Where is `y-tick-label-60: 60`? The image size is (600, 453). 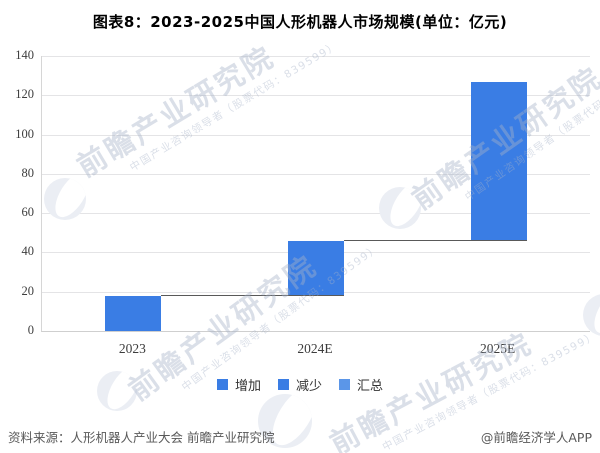 y-tick-label-60: 60 is located at coordinates (28, 212).